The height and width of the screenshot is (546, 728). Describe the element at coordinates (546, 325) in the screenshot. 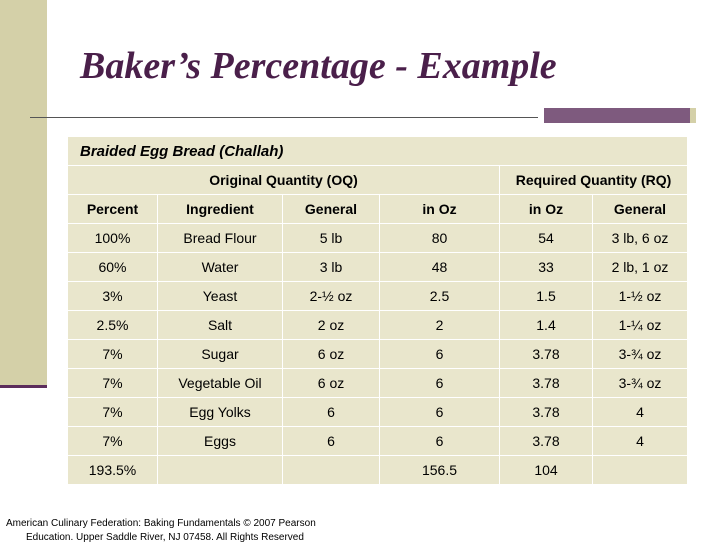

I see `table-cell: 1.4` at that location.